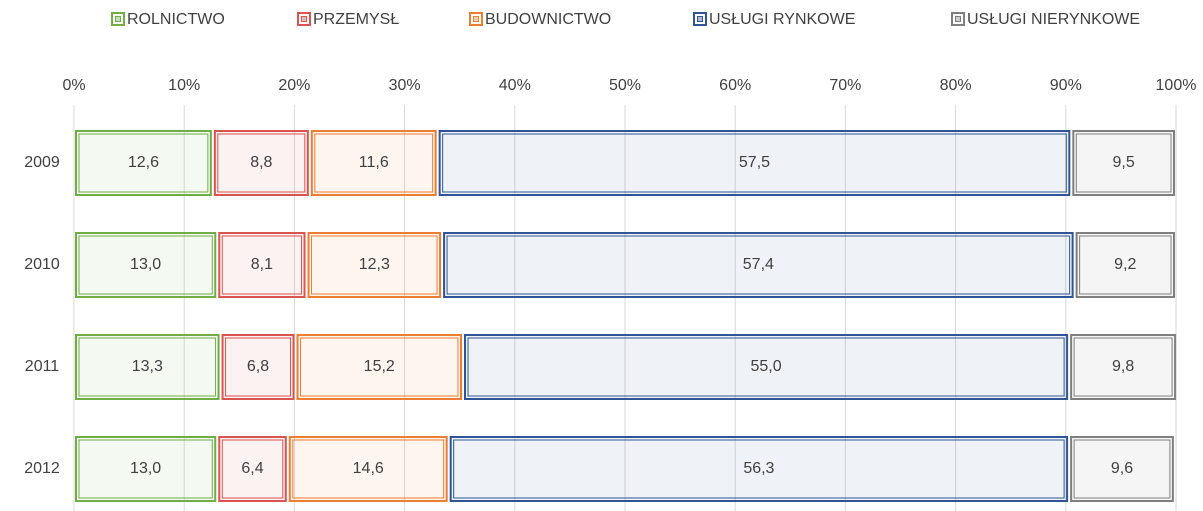 The width and height of the screenshot is (1203, 511). I want to click on data-label: 12,3, so click(374, 264).